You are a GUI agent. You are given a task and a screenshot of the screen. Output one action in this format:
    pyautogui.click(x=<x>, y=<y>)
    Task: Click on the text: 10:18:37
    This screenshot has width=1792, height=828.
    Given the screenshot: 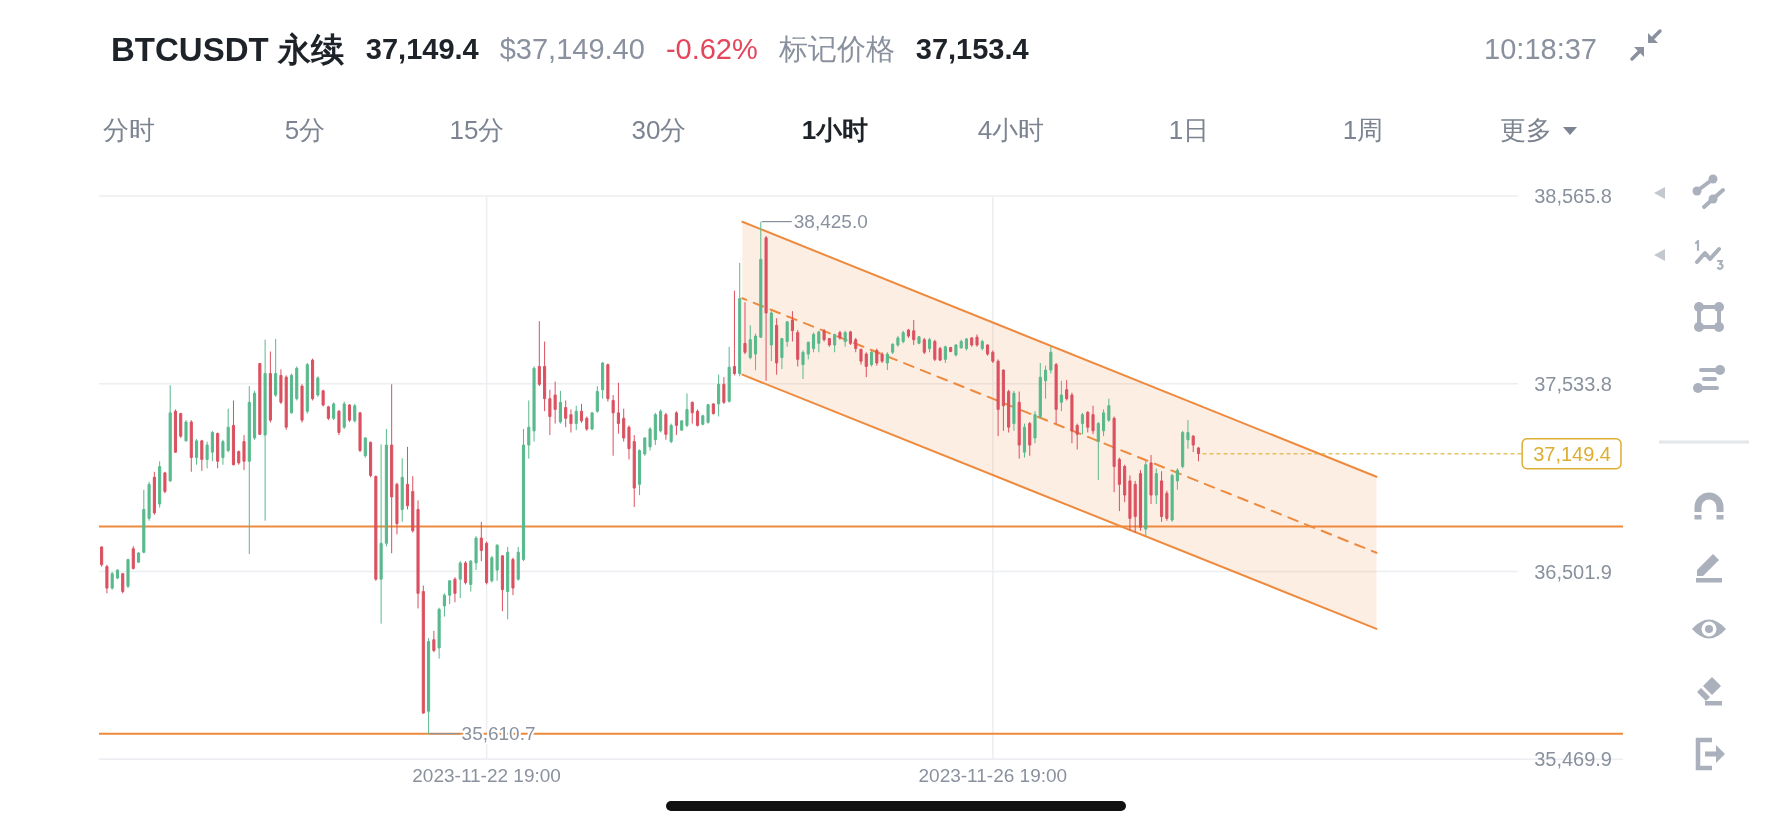 What is the action you would take?
    pyautogui.click(x=1540, y=49)
    